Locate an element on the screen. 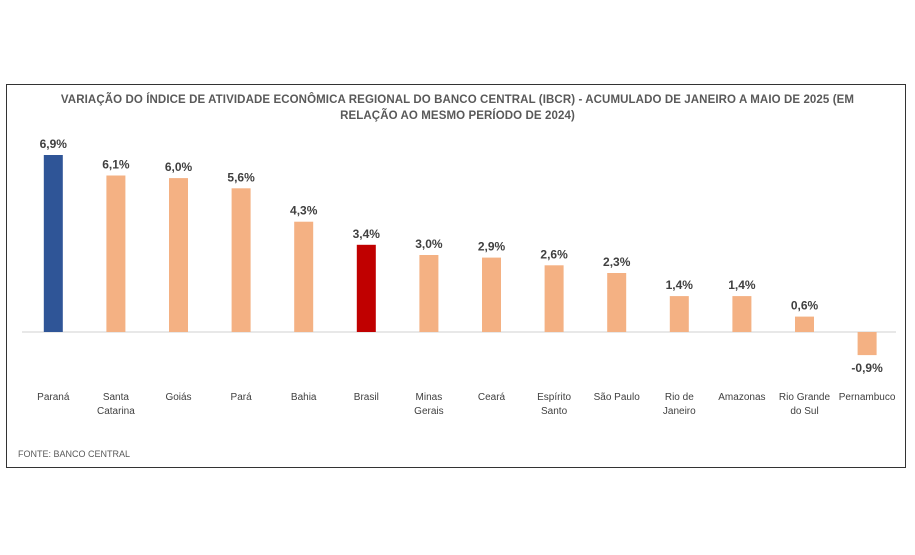  category-label-1: Paraná is located at coordinates (53, 397).